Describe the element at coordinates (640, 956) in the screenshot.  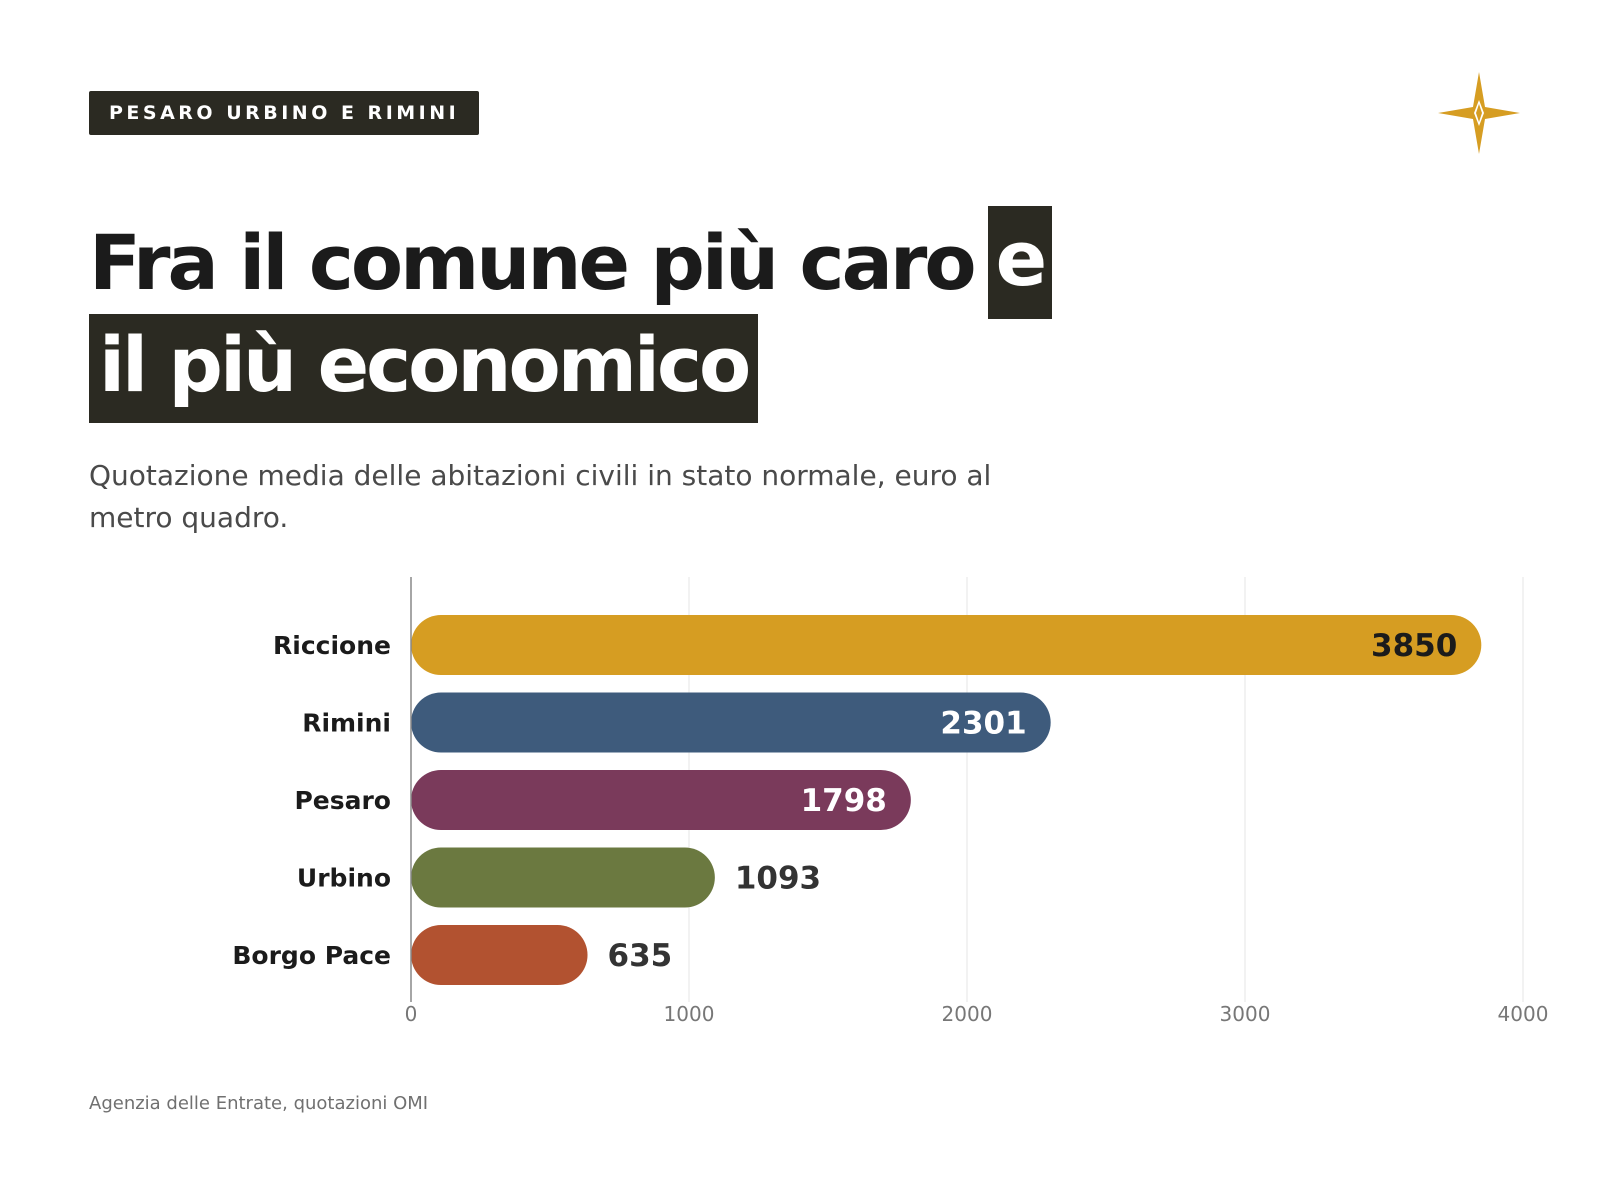
I see `data-label: 635` at that location.